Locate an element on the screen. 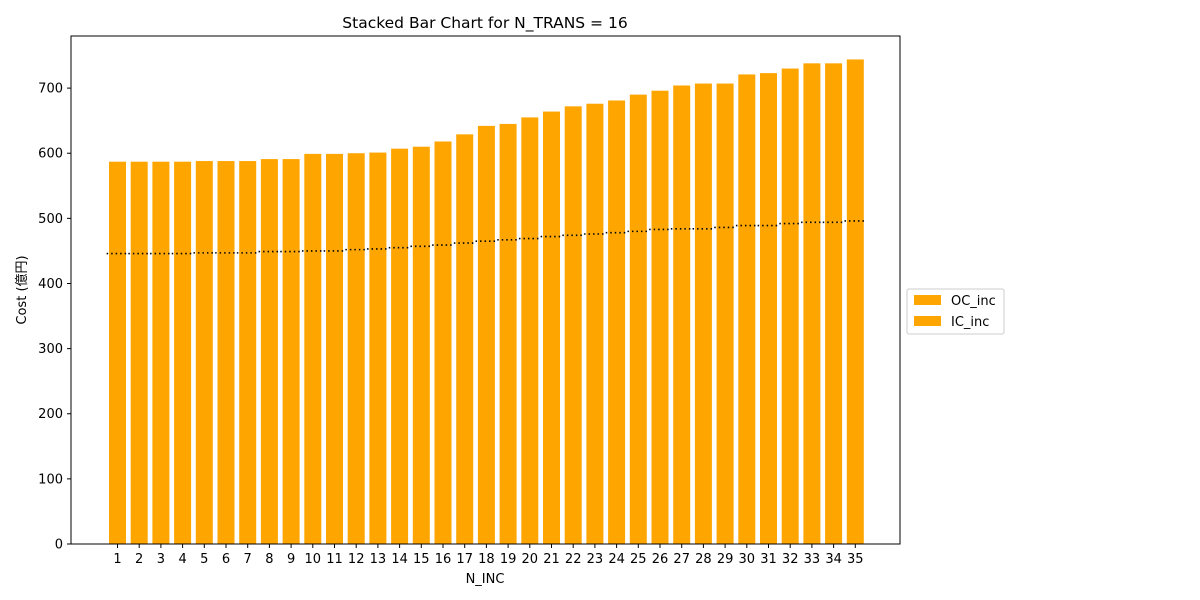  x-tick-label: 5 is located at coordinates (204, 559).